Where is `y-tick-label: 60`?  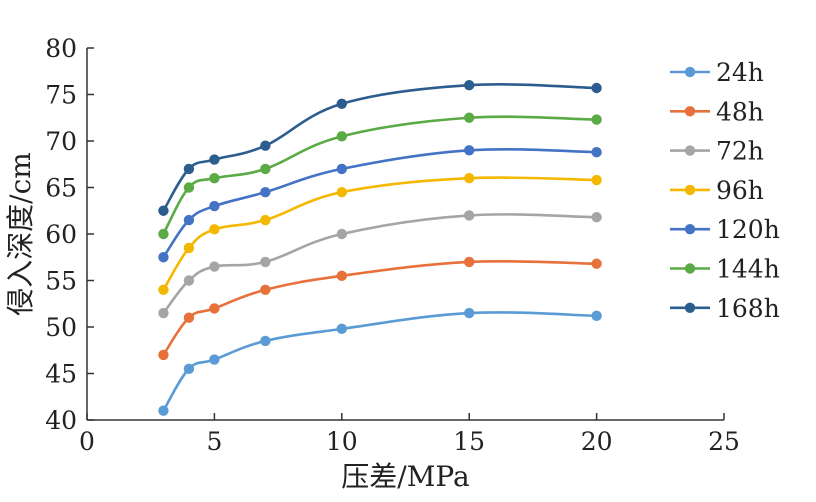 y-tick-label: 60 is located at coordinates (61, 234).